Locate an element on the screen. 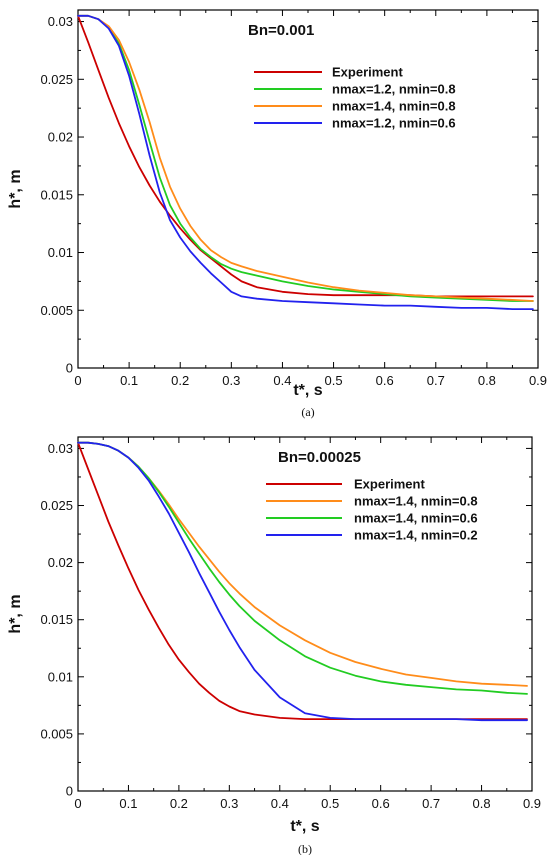 This screenshot has height=855, width=550. legend-label-2: nmax=1.4, nmin=0.6 is located at coordinates (416, 518).